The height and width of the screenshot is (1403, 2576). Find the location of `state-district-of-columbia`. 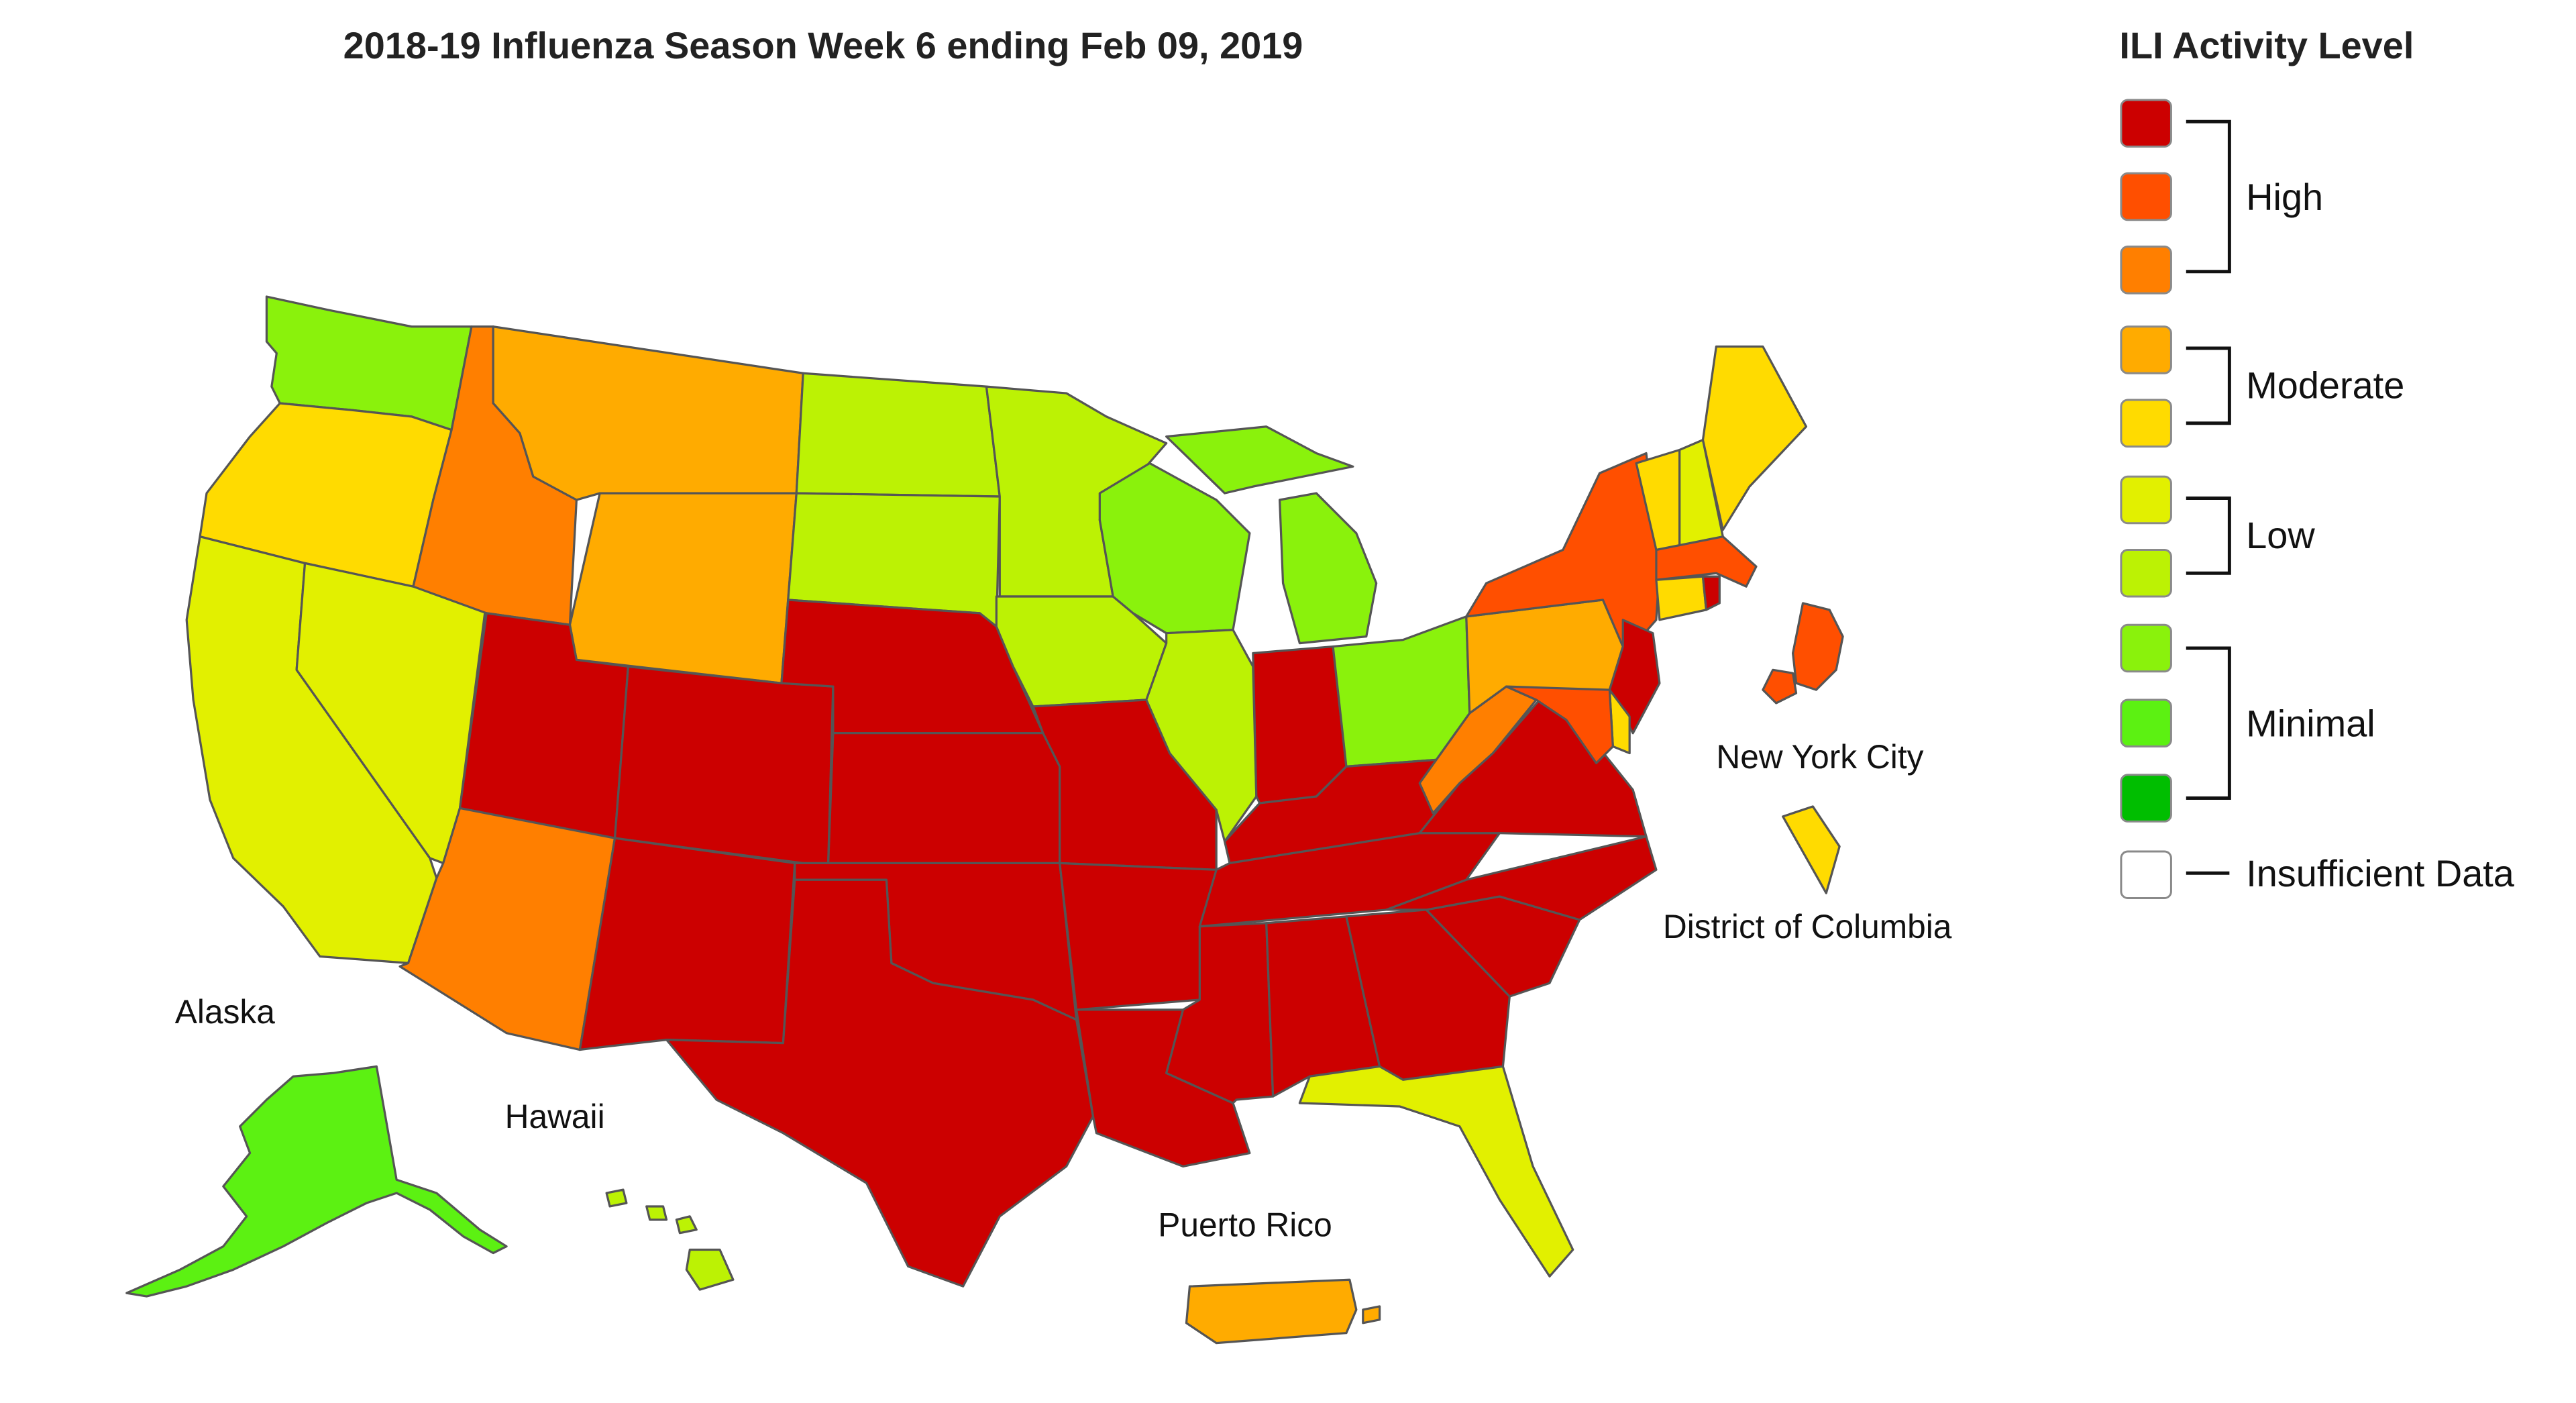

state-district-of-columbia is located at coordinates (1811, 850).